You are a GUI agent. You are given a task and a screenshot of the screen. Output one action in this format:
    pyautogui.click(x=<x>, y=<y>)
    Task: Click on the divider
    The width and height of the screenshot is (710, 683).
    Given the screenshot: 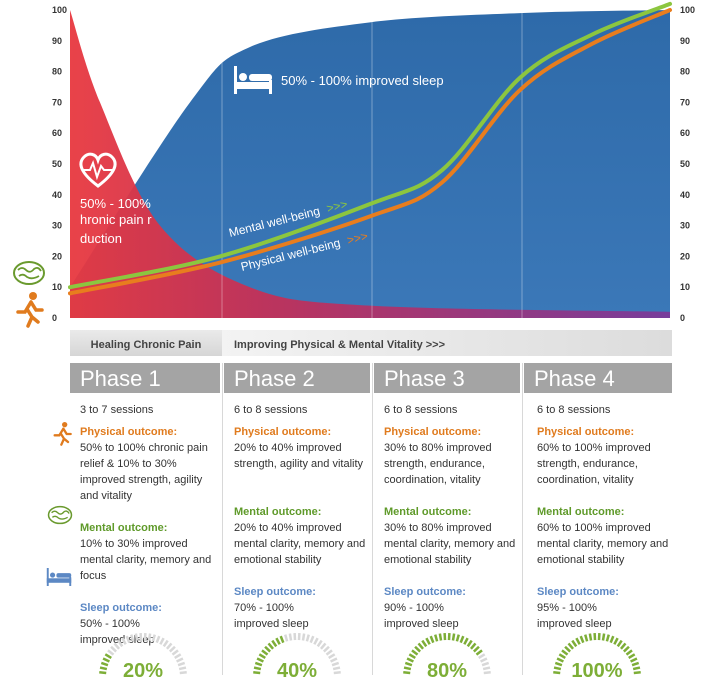 What is the action you would take?
    pyautogui.click(x=372, y=519)
    